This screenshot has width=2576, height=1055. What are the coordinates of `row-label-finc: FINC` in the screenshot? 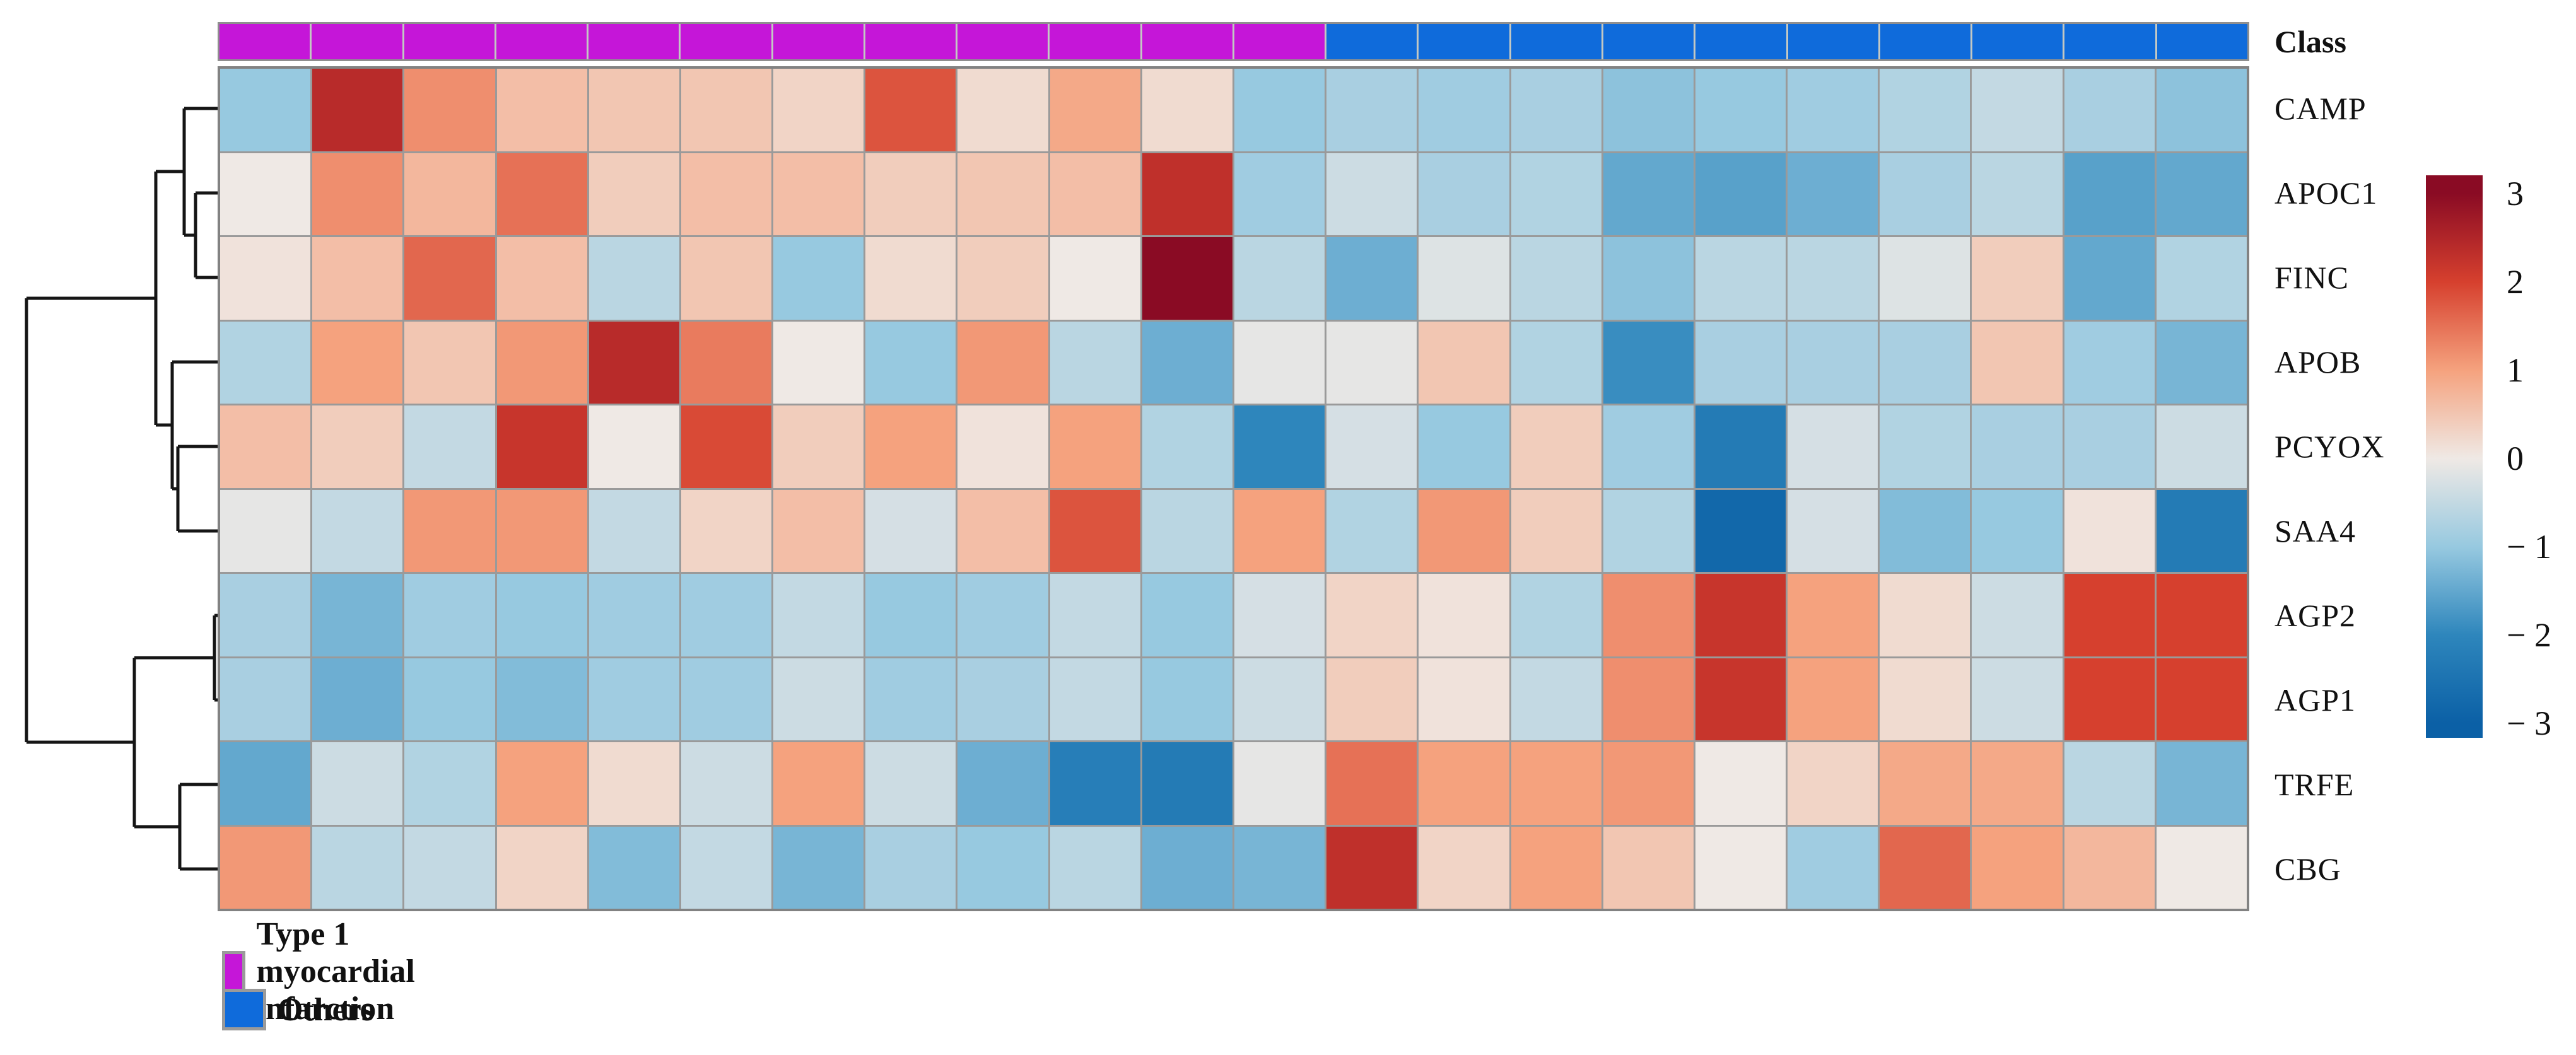 It's located at (2311, 278).